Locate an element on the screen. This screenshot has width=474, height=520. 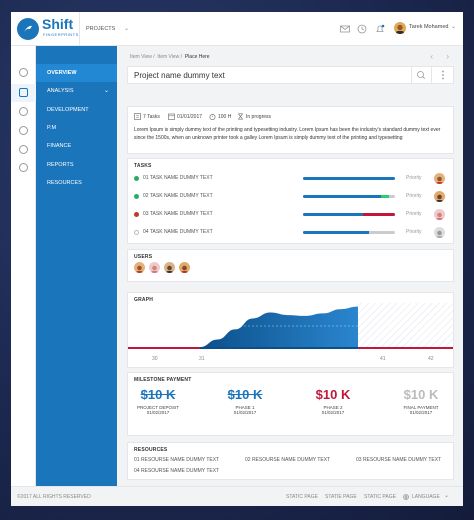
milestone-name: PHASE 1 is located at coordinates (245, 407).